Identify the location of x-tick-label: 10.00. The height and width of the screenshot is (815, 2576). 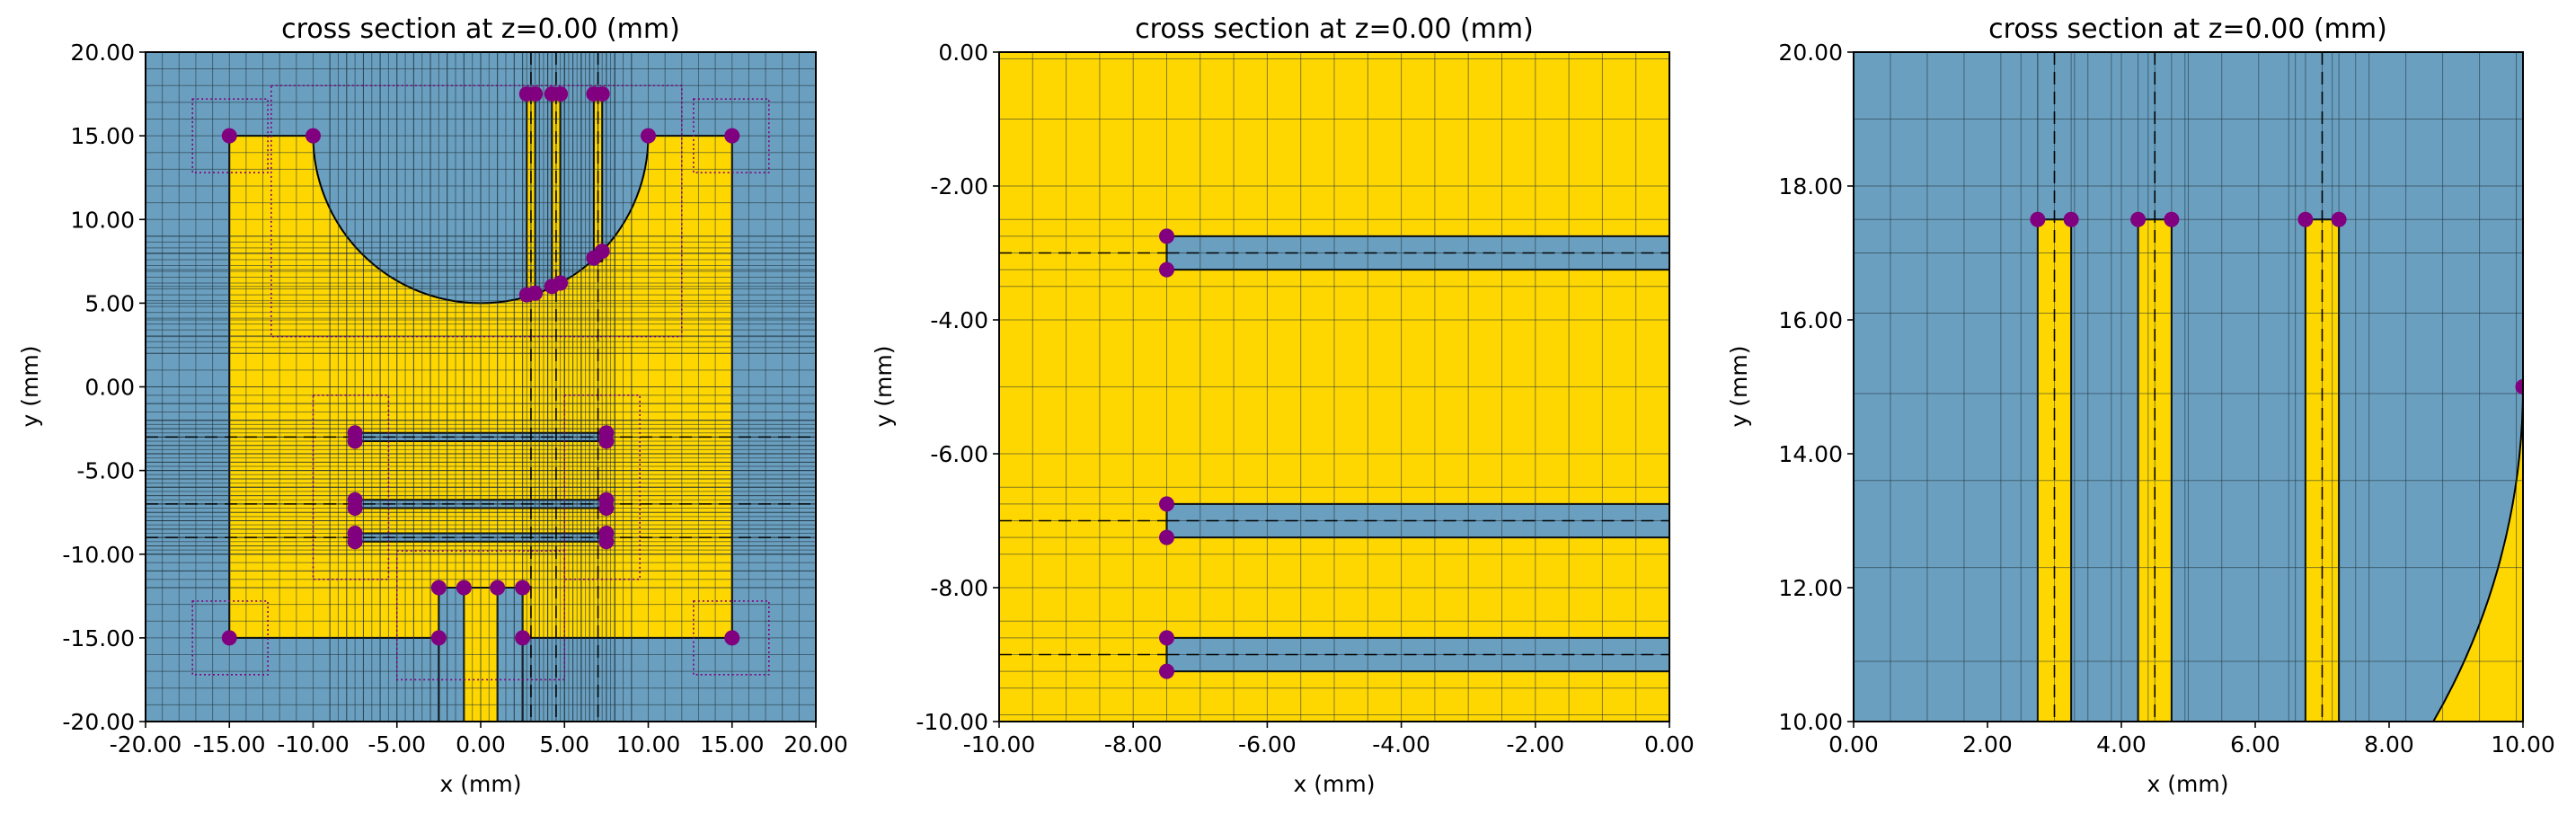
(648, 744).